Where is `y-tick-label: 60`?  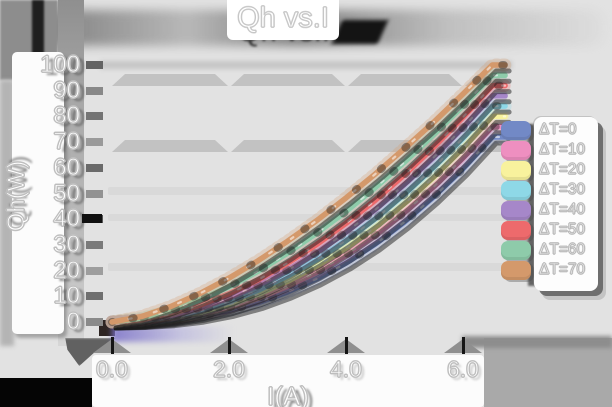
y-tick-label: 60 is located at coordinates (67, 167).